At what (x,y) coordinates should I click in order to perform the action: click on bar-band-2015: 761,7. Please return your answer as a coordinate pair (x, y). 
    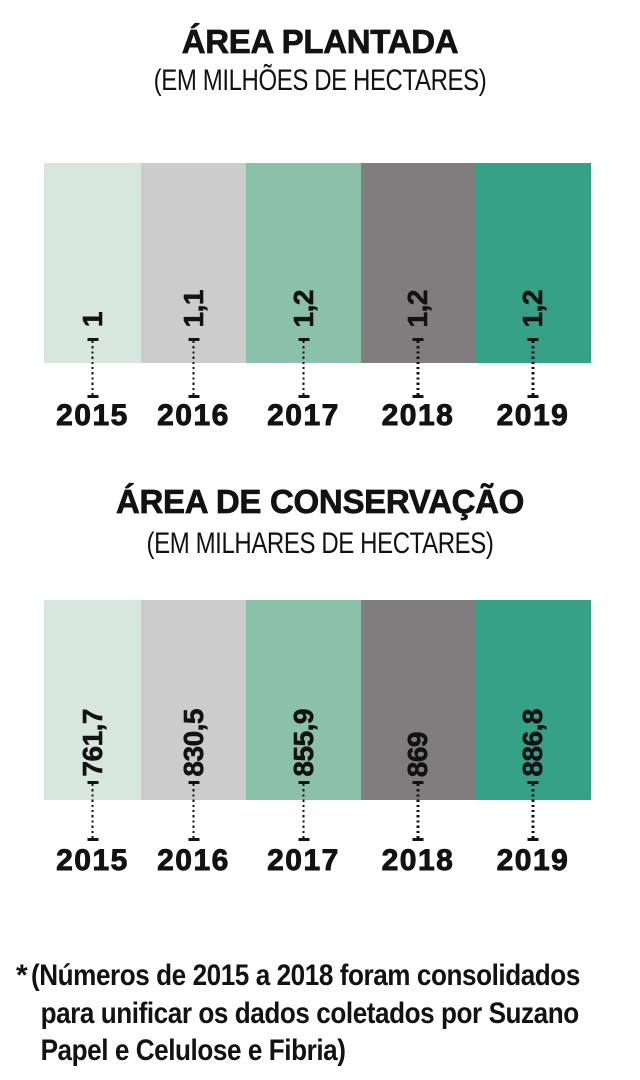
    Looking at the image, I should click on (92, 720).